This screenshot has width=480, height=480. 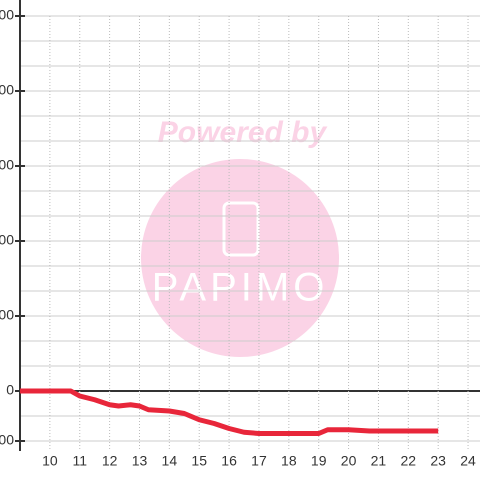 What do you see at coordinates (7, 15) in the screenshot?
I see `y-tick-label: 150,000` at bounding box center [7, 15].